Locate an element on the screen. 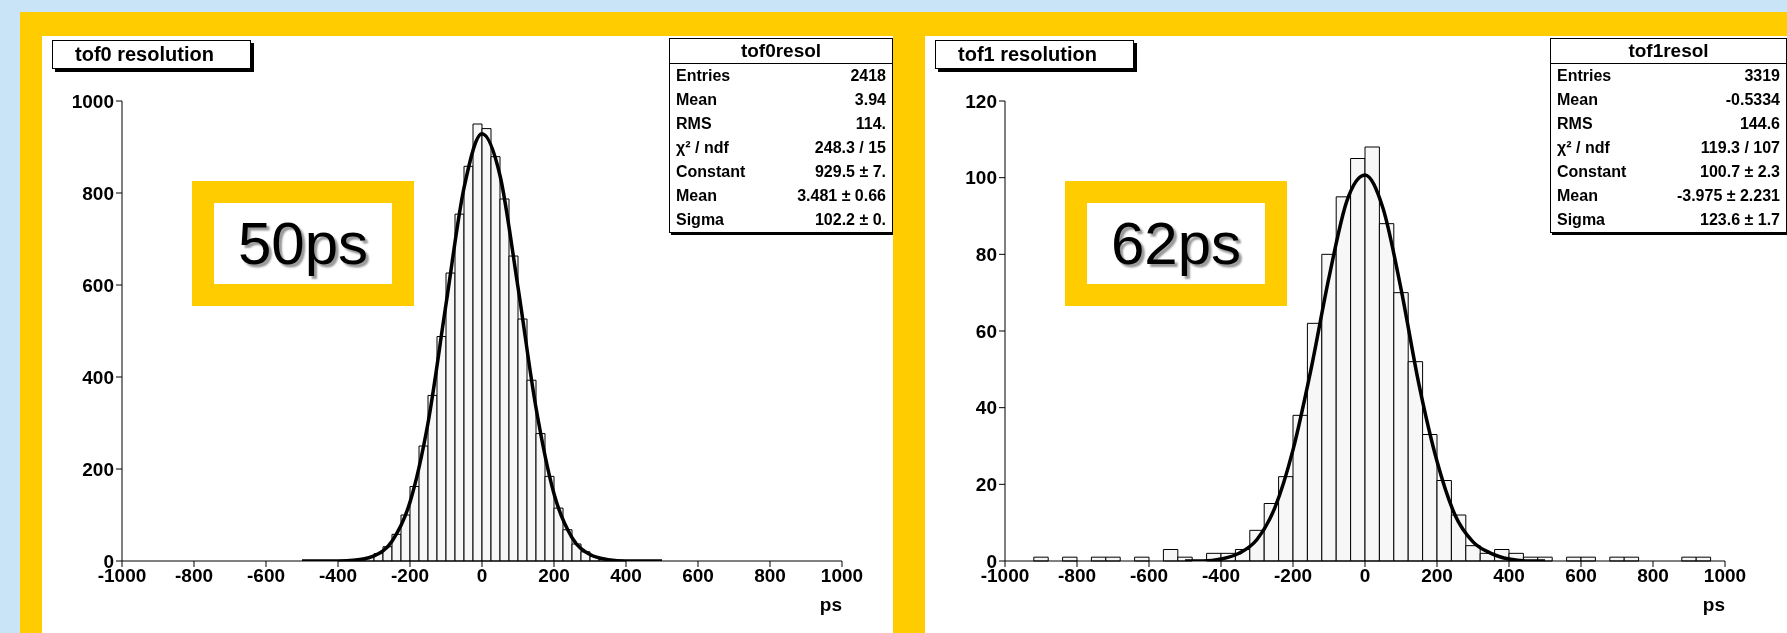 The width and height of the screenshot is (1787, 633). y-tick-label: 800 is located at coordinates (98, 193).